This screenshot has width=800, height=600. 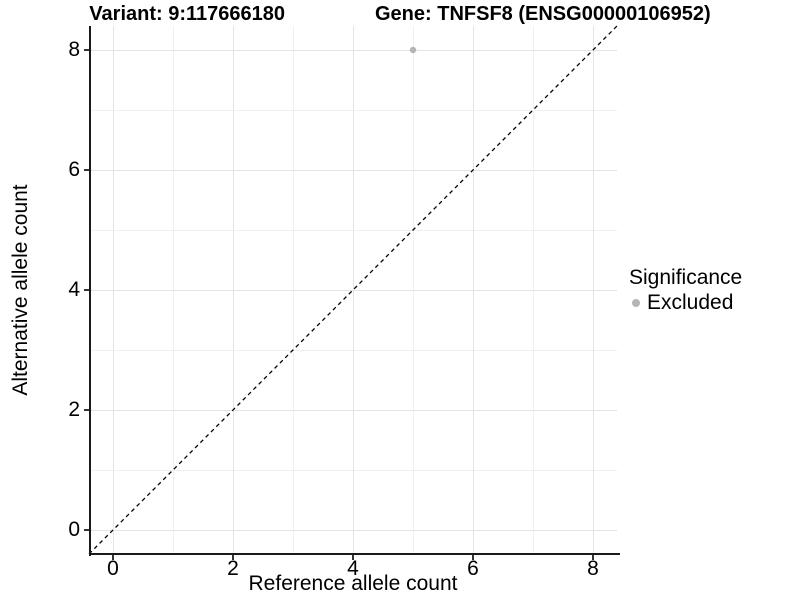 I want to click on legend-item-0: Excluded, so click(x=685, y=303).